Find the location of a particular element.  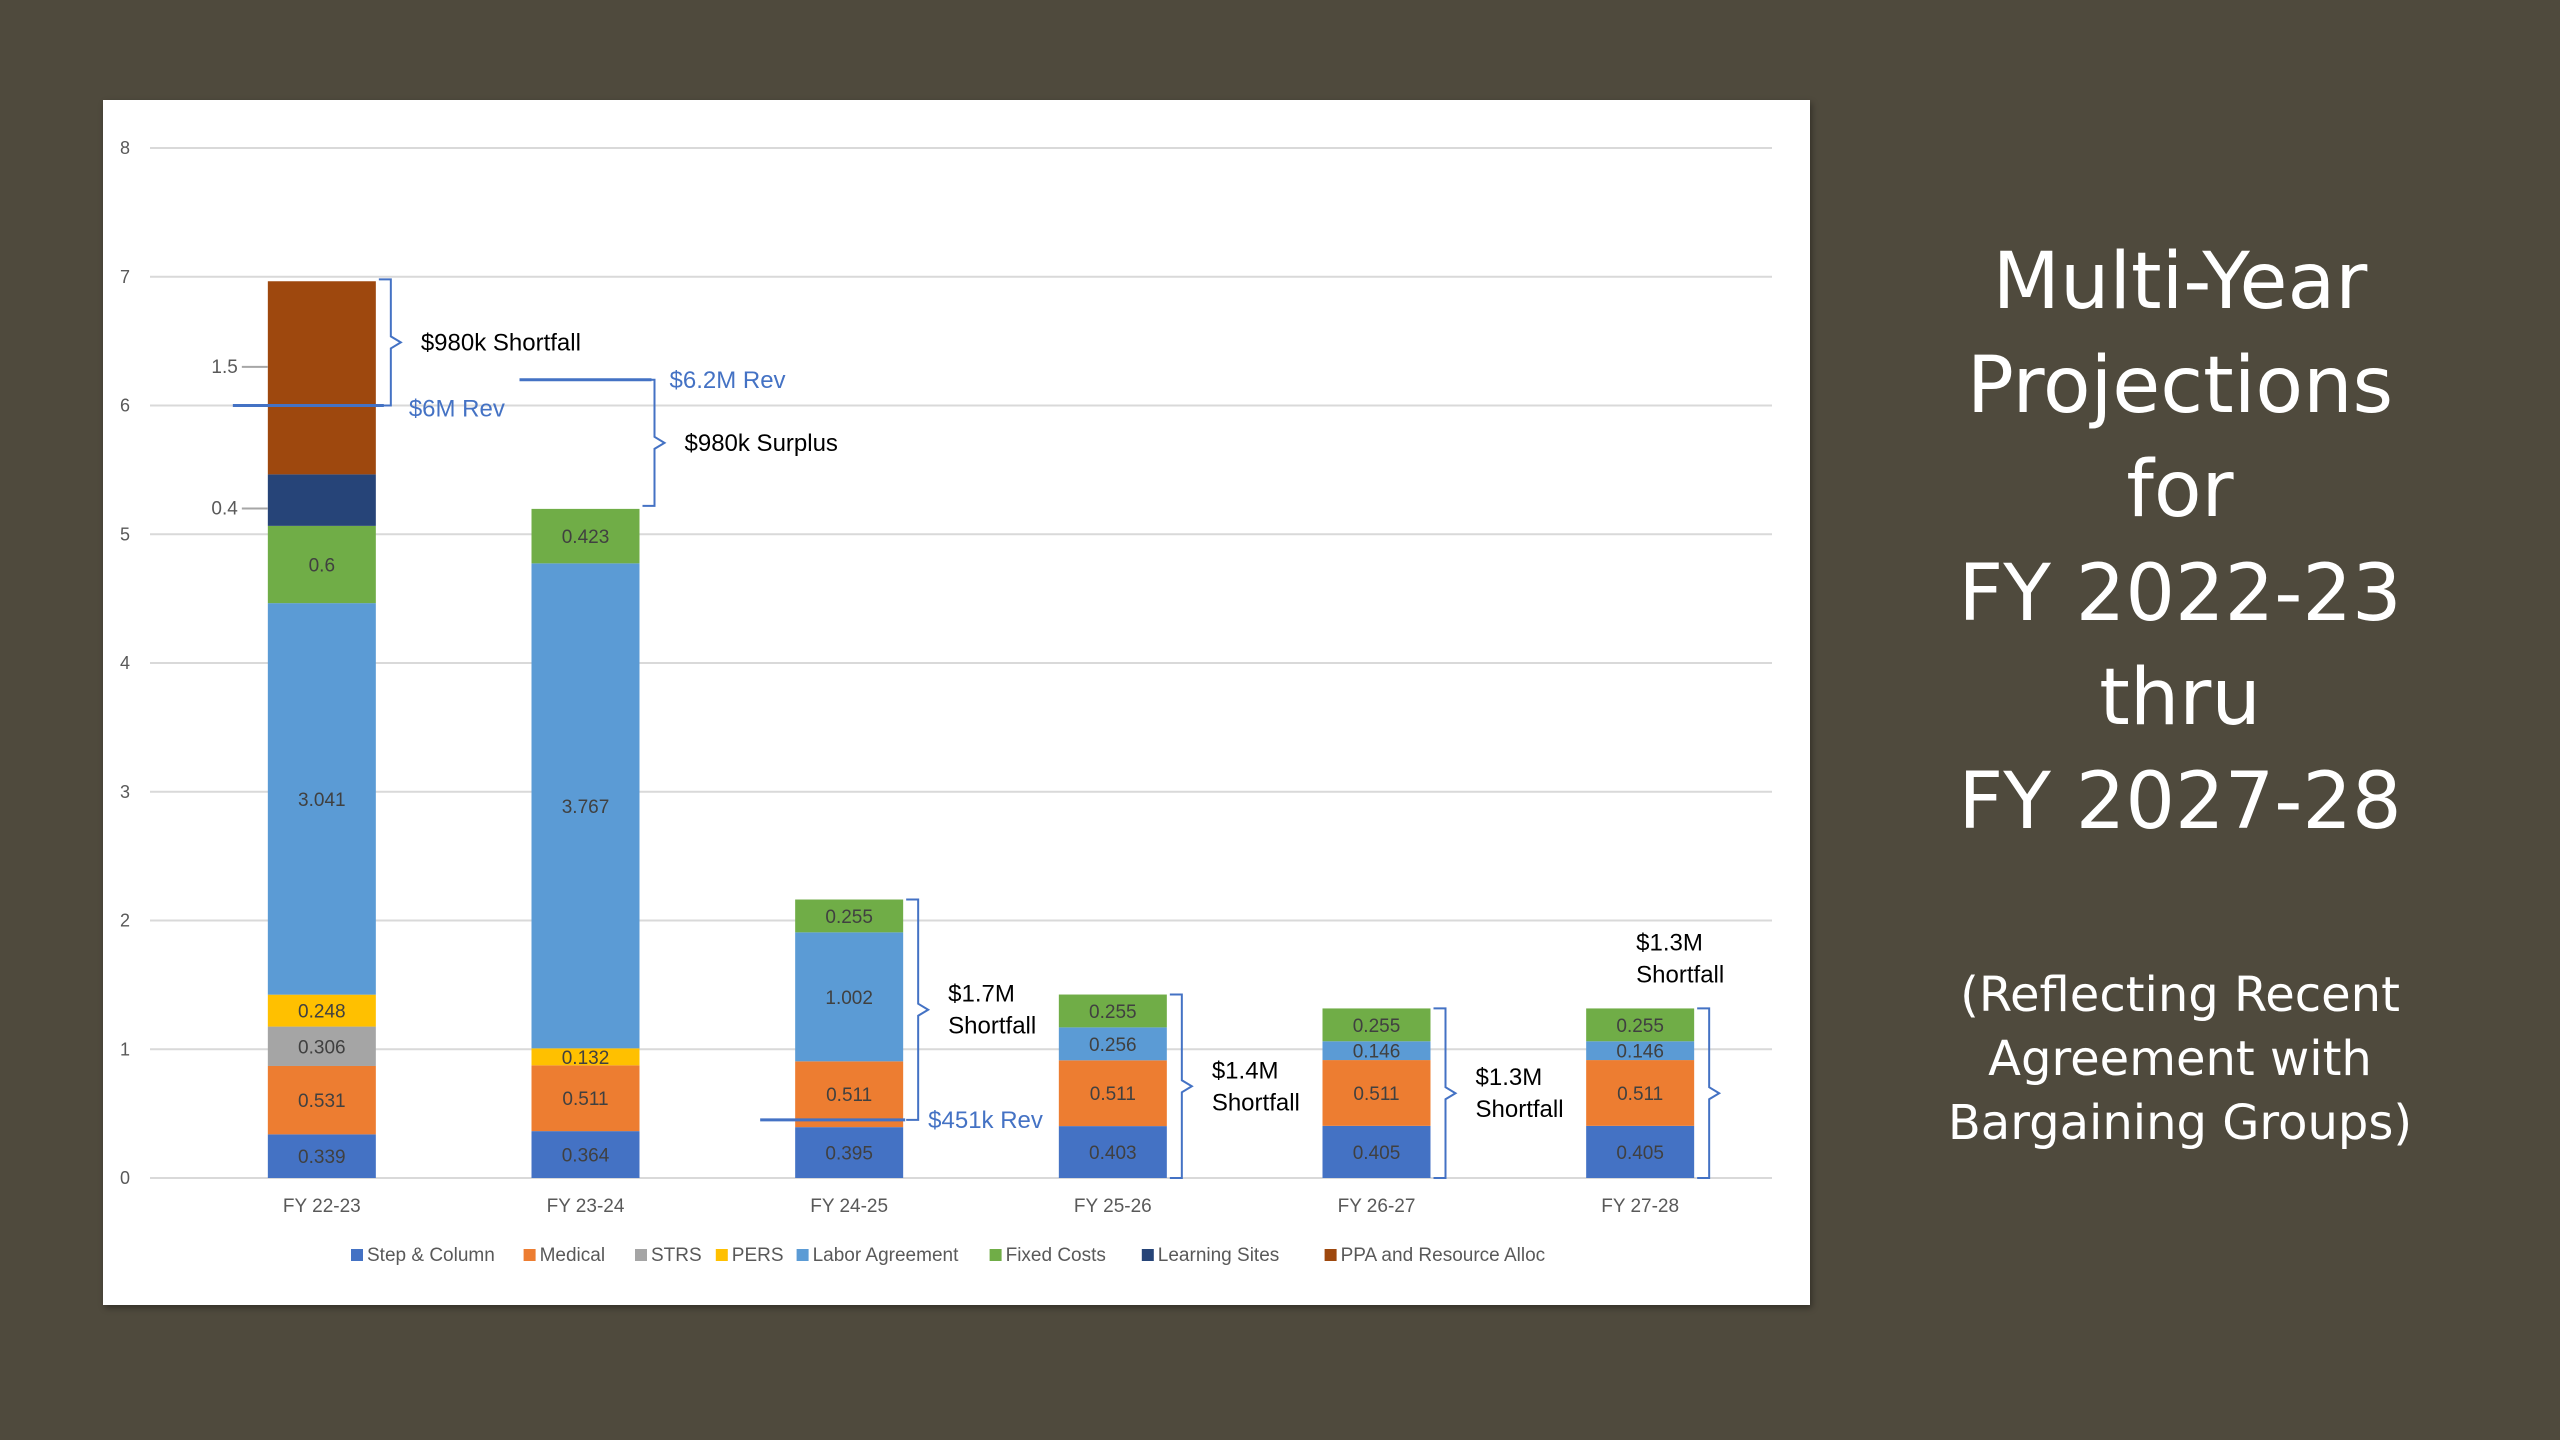

data-label: 0.6 is located at coordinates (322, 566).